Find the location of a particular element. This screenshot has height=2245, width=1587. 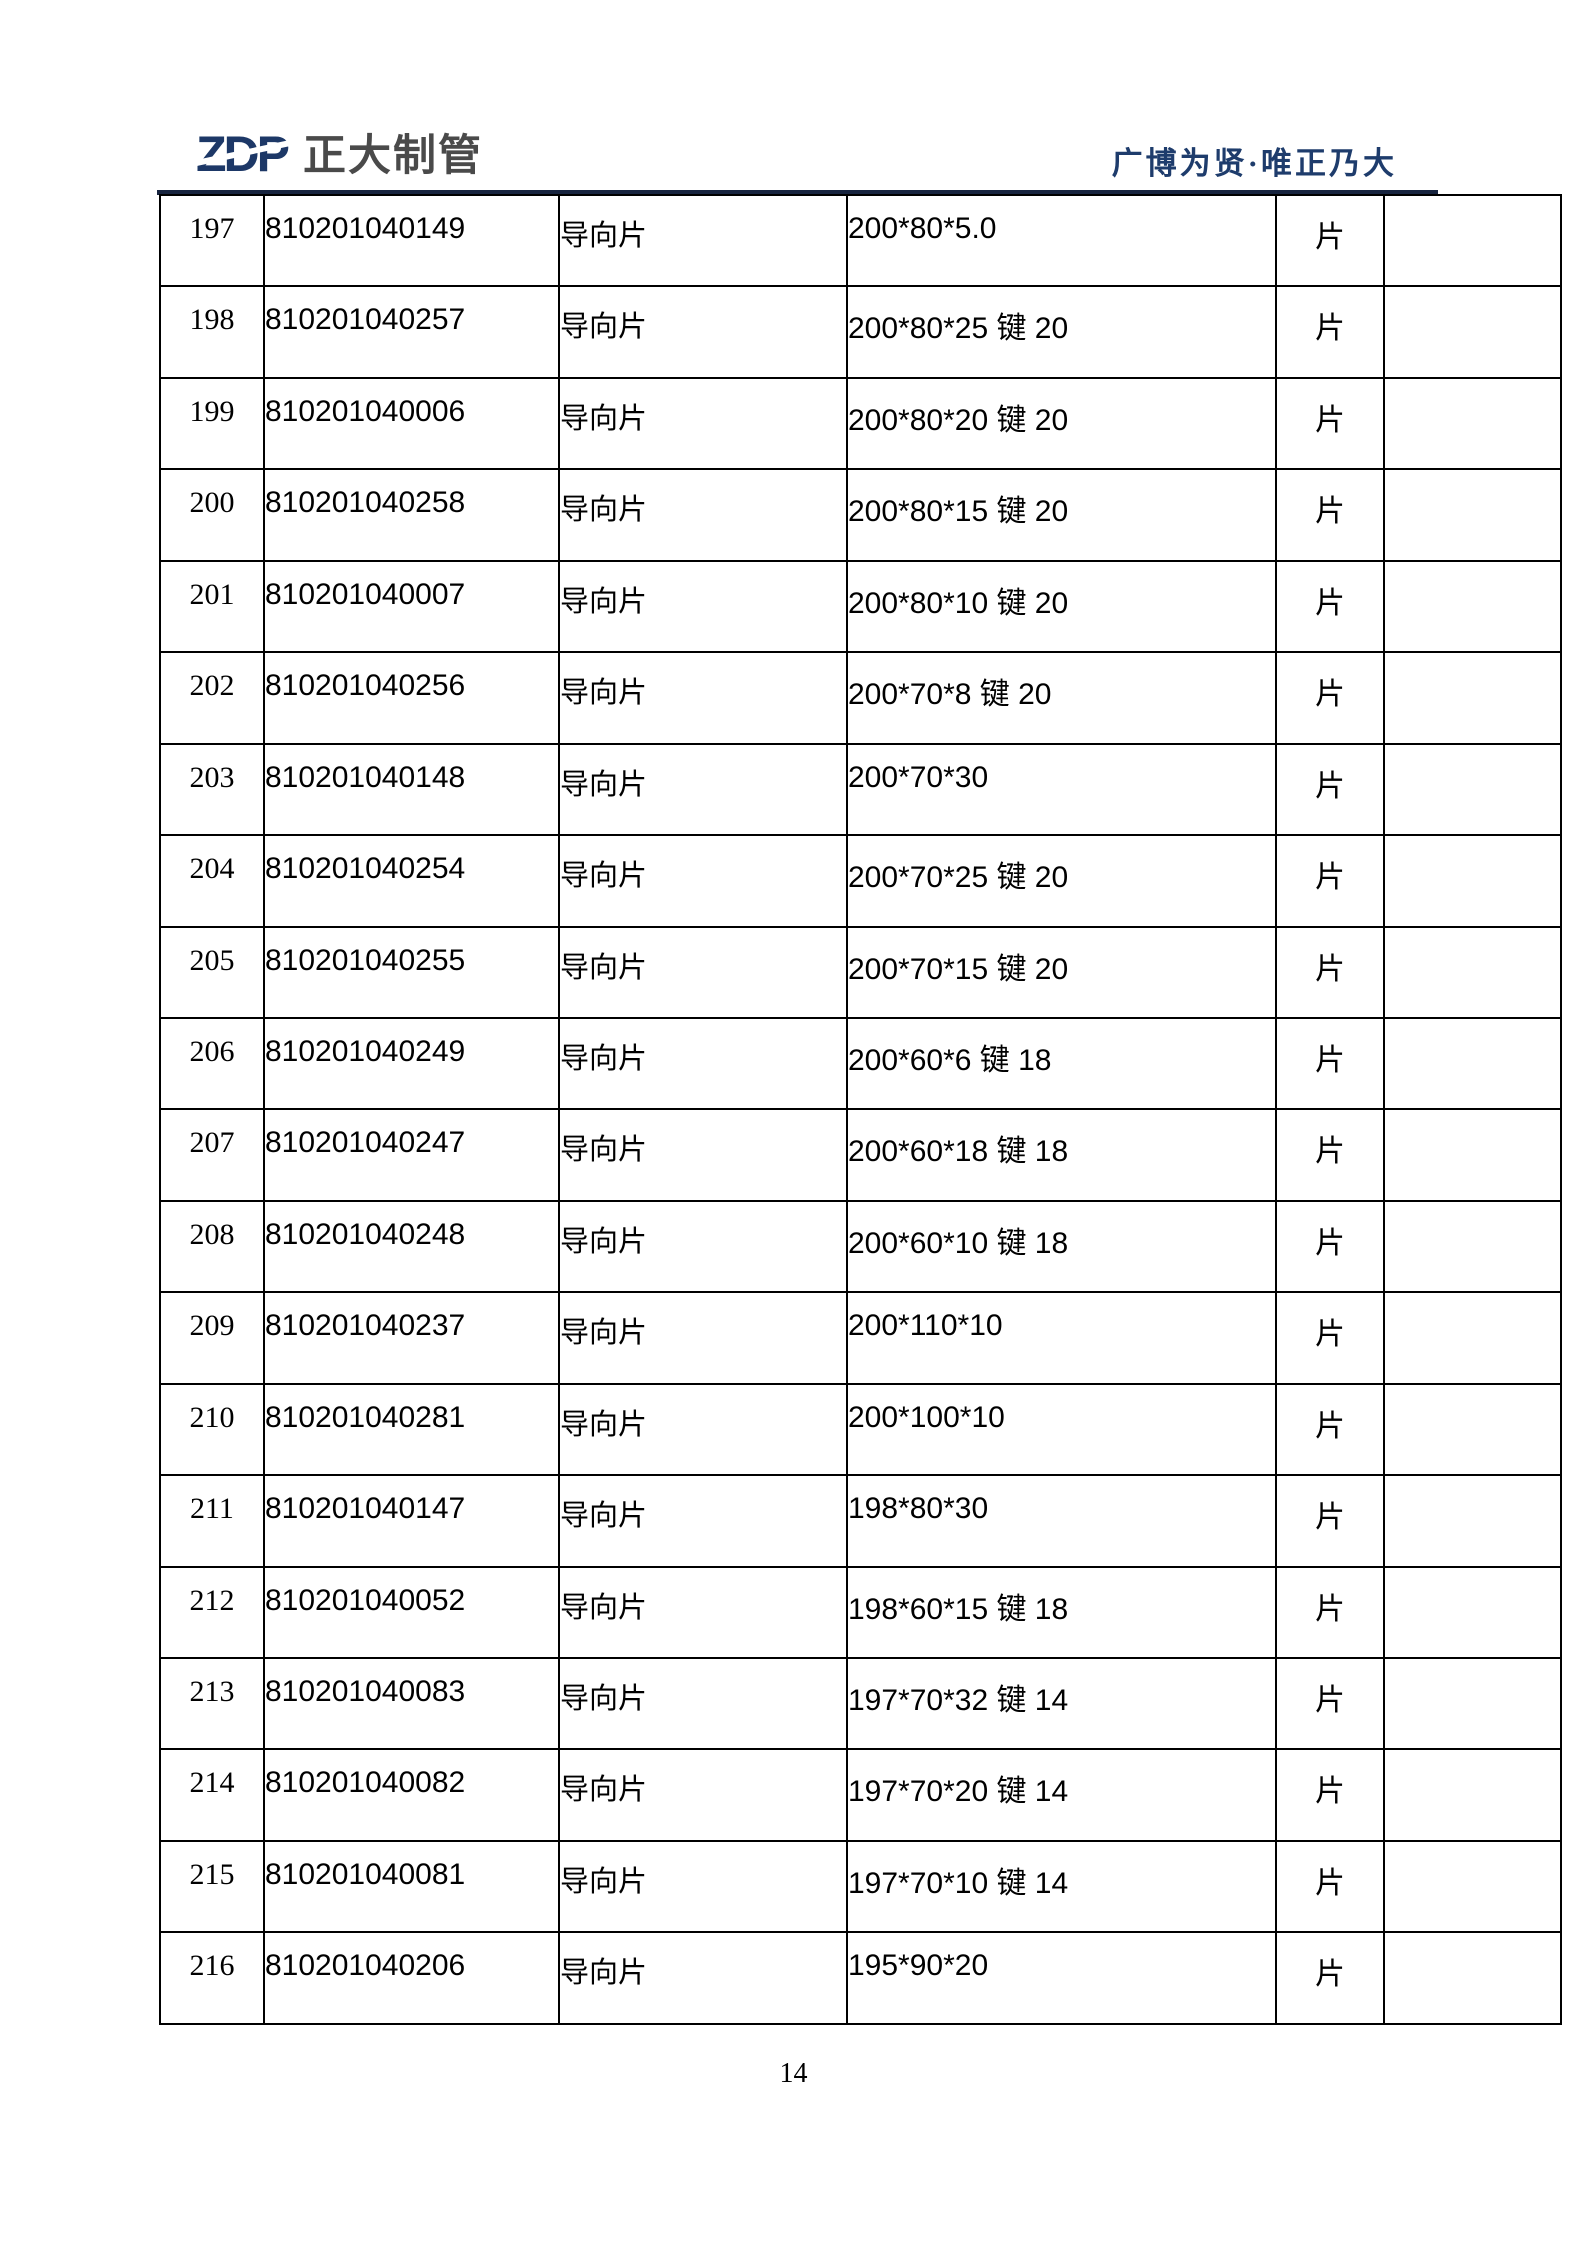

part-code-cell: 810201040257 is located at coordinates (411, 332).